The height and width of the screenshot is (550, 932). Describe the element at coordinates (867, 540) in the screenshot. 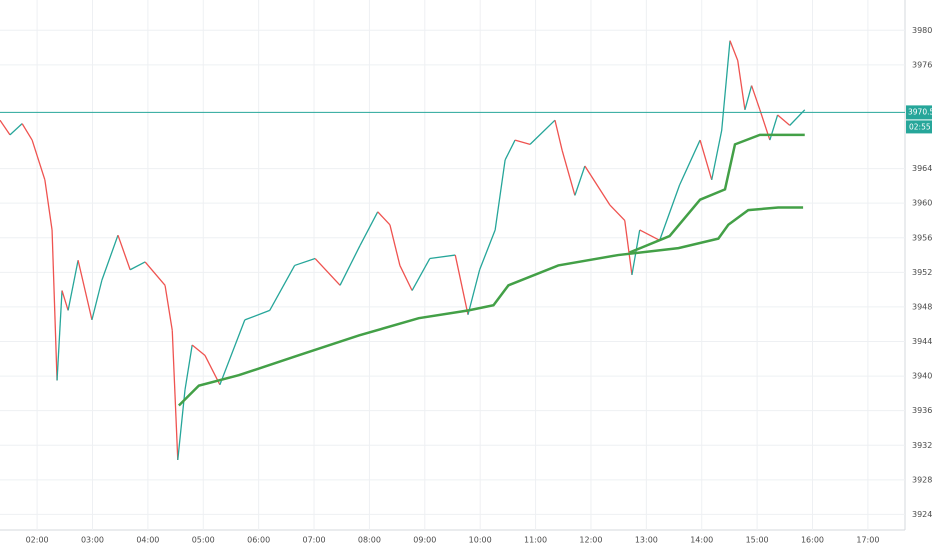

I see `x-tick-label: 17:00` at that location.